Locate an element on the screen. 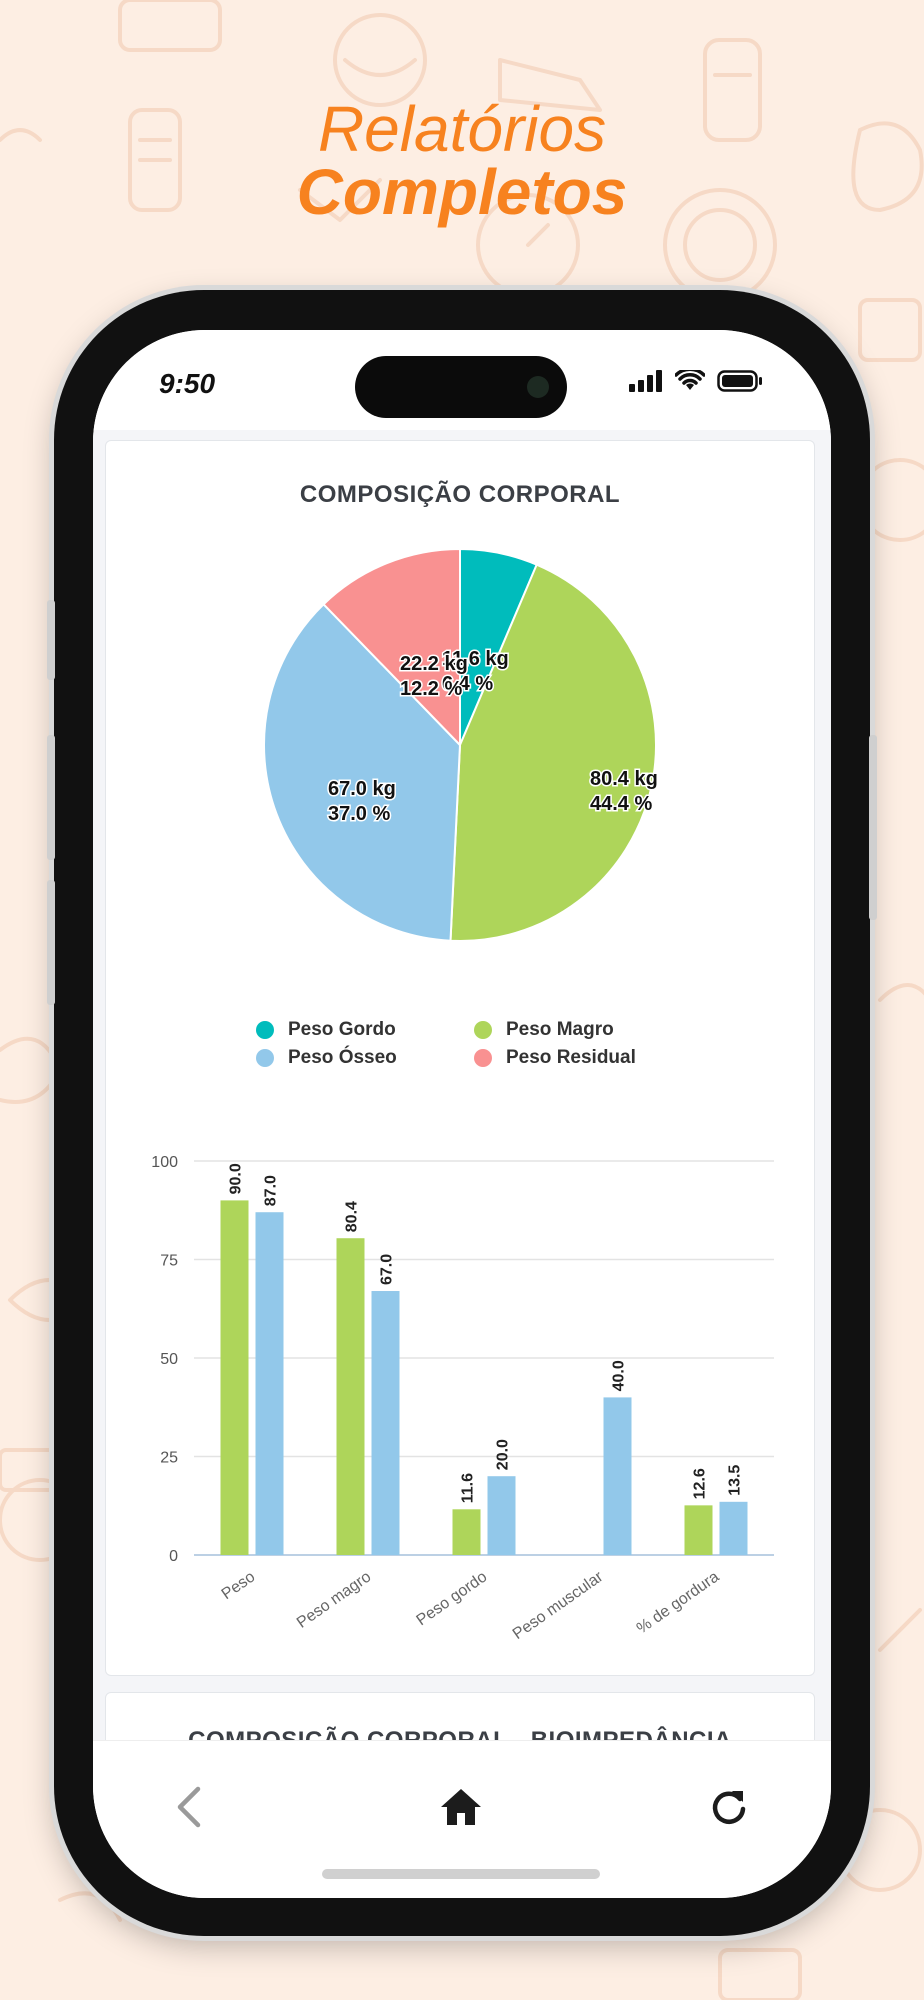 Image resolution: width=924 pixels, height=2000 pixels. bar-data-label: 40.0 is located at coordinates (619, 1375).